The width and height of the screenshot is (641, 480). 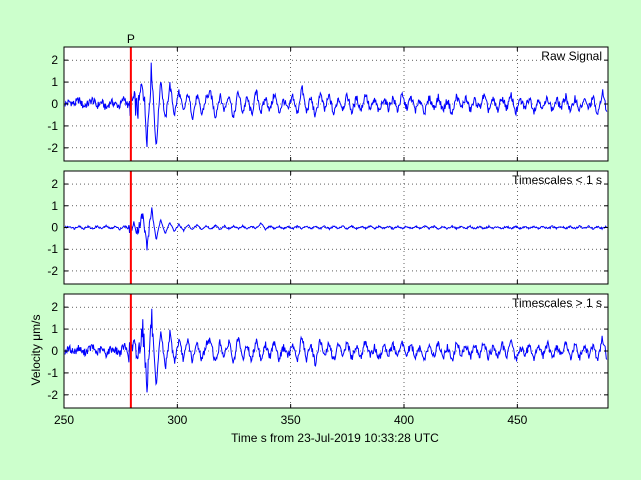 I want to click on y-axis-label: Velocity μm/s, so click(x=36, y=350).